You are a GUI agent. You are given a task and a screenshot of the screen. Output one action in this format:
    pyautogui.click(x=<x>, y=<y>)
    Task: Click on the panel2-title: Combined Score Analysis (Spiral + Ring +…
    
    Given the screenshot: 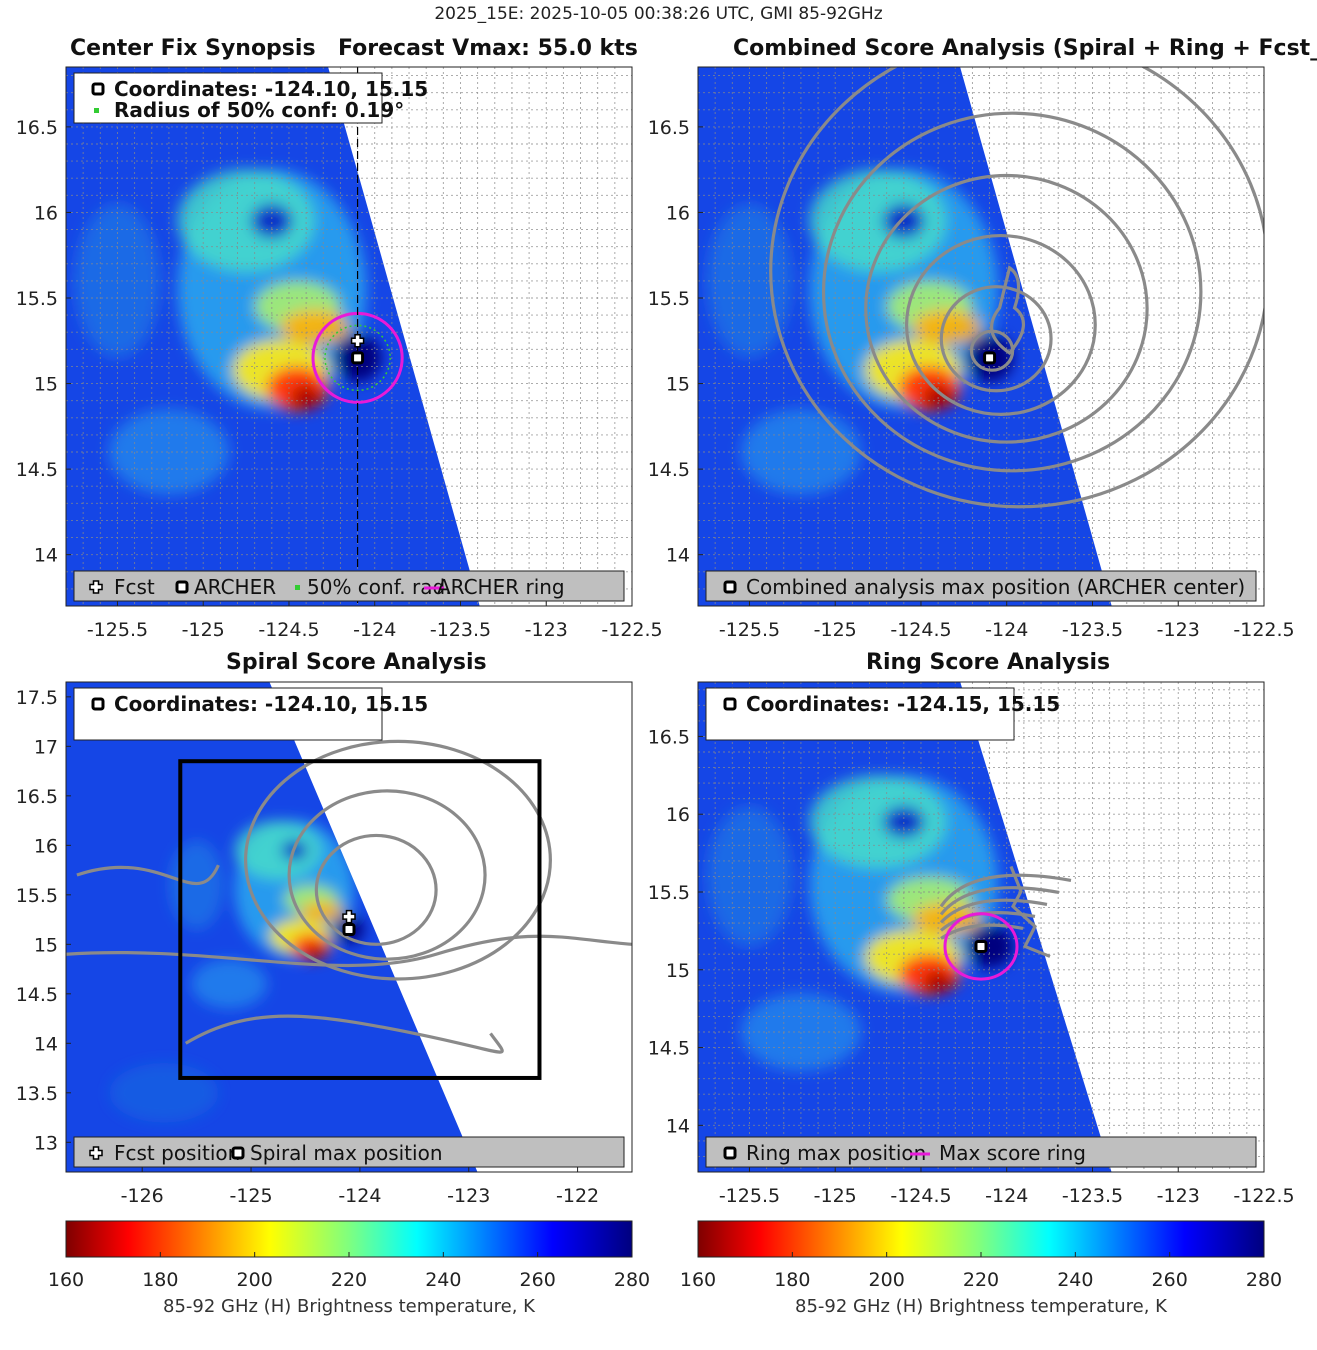 What is the action you would take?
    pyautogui.click(x=1025, y=48)
    